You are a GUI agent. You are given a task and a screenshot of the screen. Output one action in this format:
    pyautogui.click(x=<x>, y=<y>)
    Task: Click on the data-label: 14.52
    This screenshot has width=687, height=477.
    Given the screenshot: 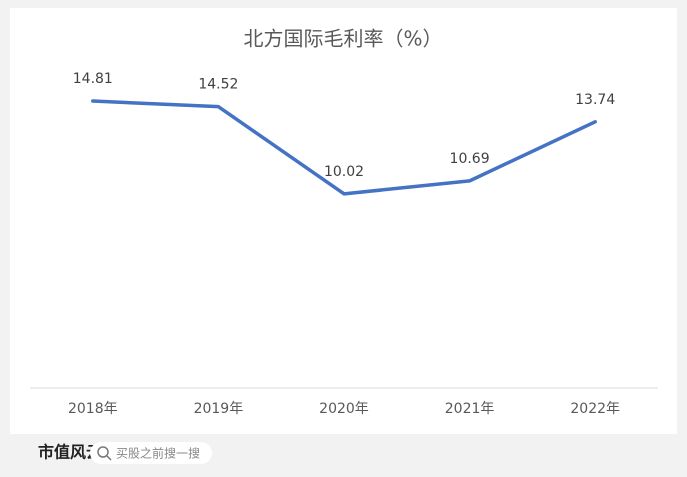 What is the action you would take?
    pyautogui.click(x=218, y=85)
    